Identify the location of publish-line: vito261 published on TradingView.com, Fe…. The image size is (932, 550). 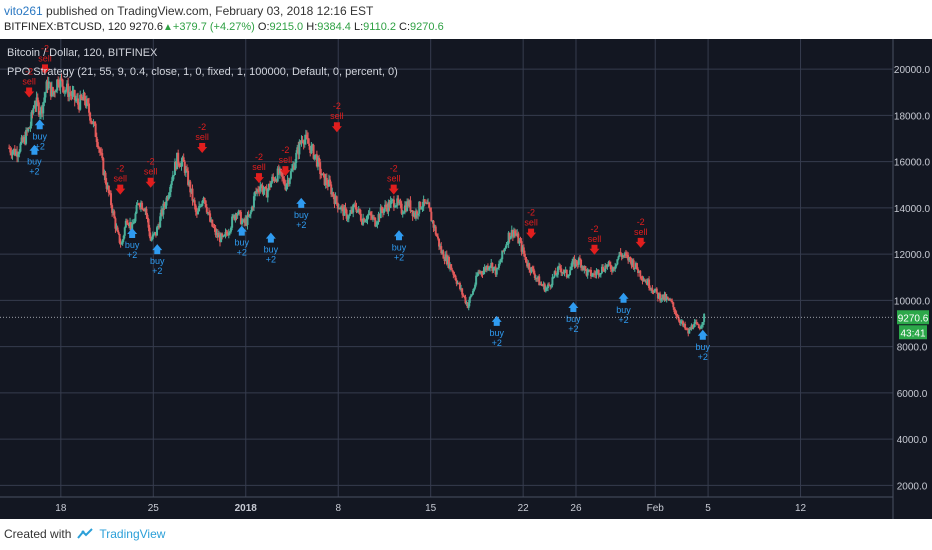
(188, 11).